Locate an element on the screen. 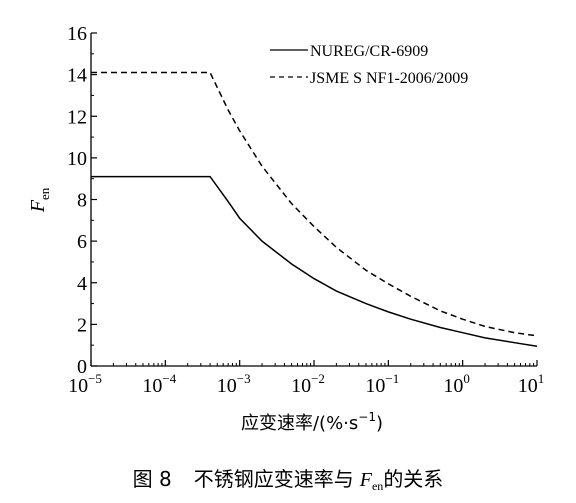 Image resolution: width=576 pixels, height=503 pixels. legend: NUREG/CR-6909 JSME S NF1-2006/2009 is located at coordinates (369, 65).